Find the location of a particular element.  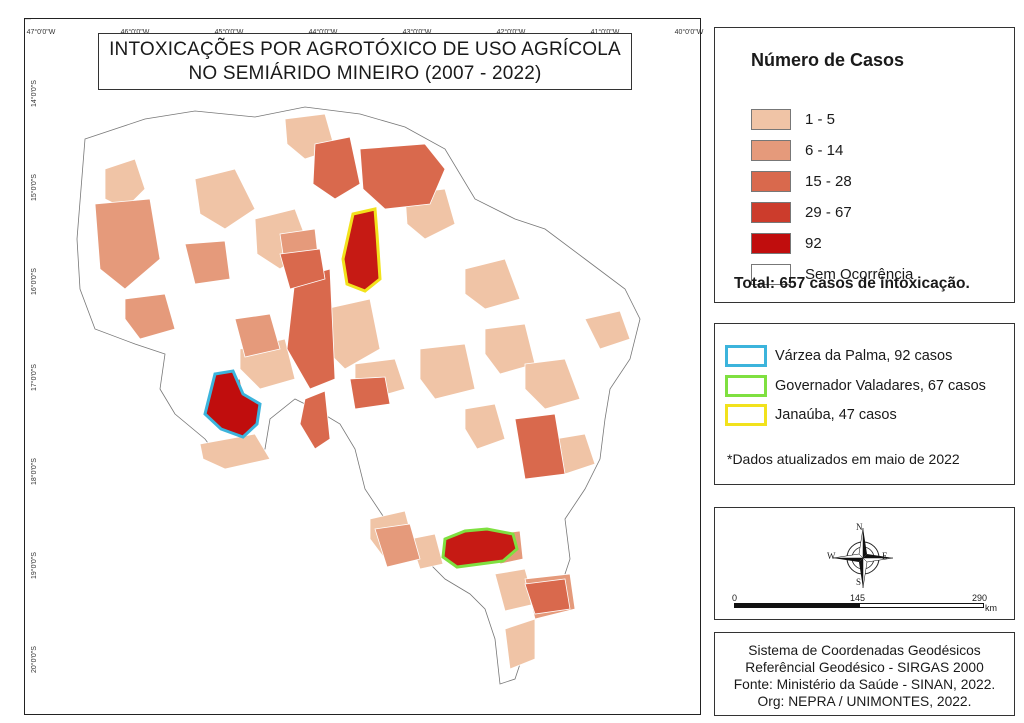

highlight-item: Várzea da Palma, 92 casos is located at coordinates (838, 356).